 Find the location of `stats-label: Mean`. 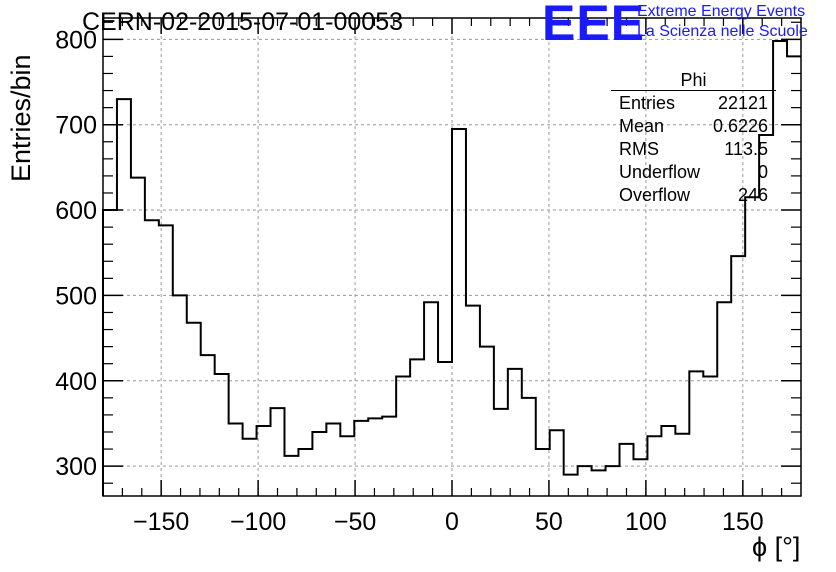

stats-label: Mean is located at coordinates (642, 126).